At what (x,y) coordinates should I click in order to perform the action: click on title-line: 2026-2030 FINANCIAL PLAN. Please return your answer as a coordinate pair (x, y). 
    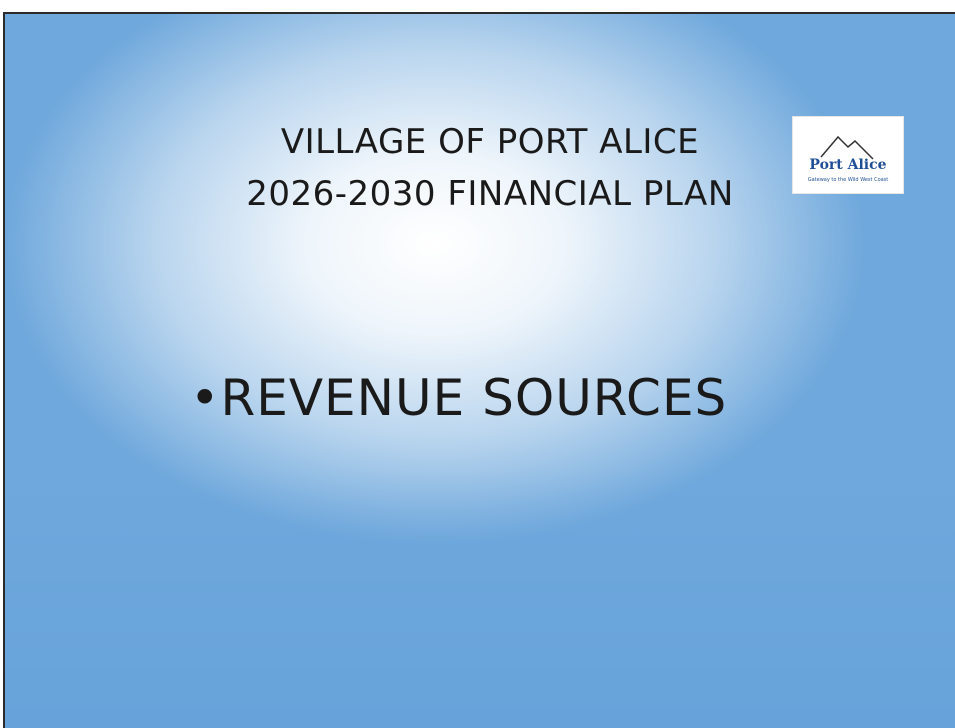
    Looking at the image, I should click on (490, 194).